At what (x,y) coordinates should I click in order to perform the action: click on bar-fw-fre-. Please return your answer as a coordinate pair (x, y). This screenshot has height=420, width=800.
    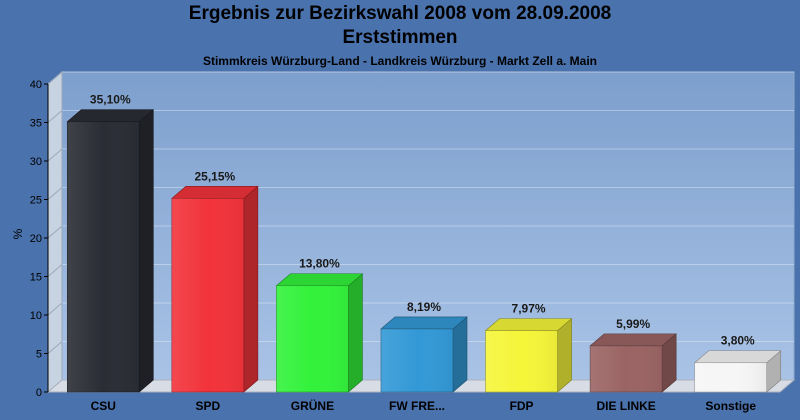
    Looking at the image, I should click on (424, 354).